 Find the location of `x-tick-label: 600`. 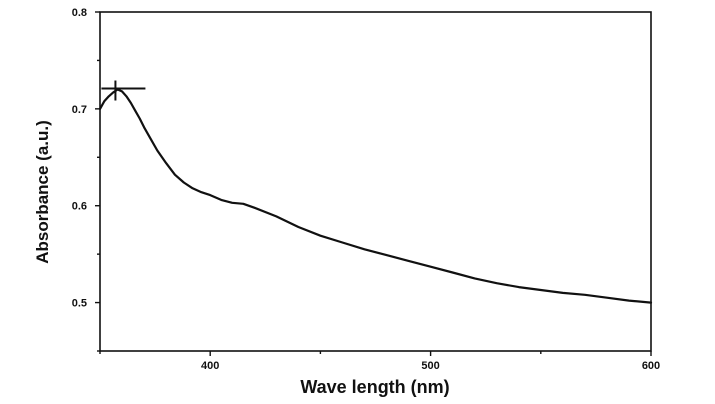

x-tick-label: 600 is located at coordinates (651, 366).